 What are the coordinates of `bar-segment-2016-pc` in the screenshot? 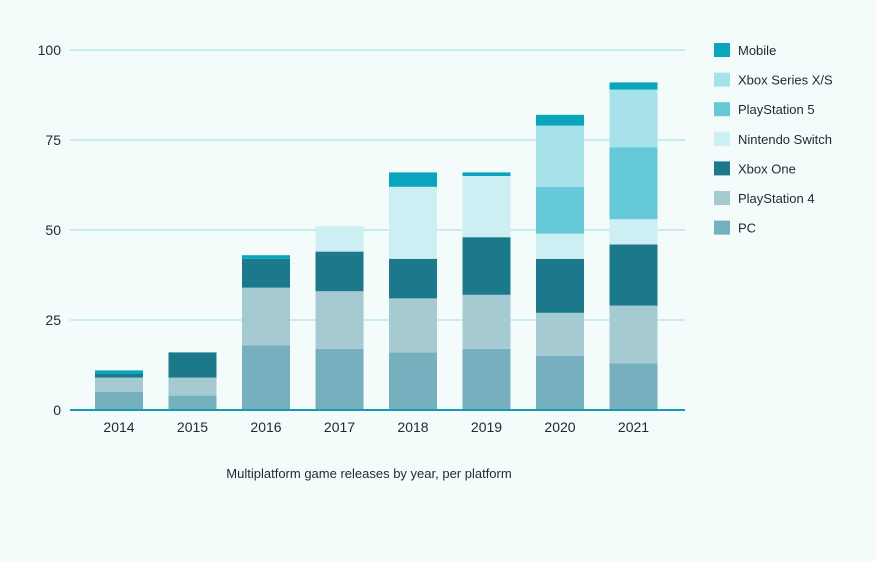 It's located at (266, 377).